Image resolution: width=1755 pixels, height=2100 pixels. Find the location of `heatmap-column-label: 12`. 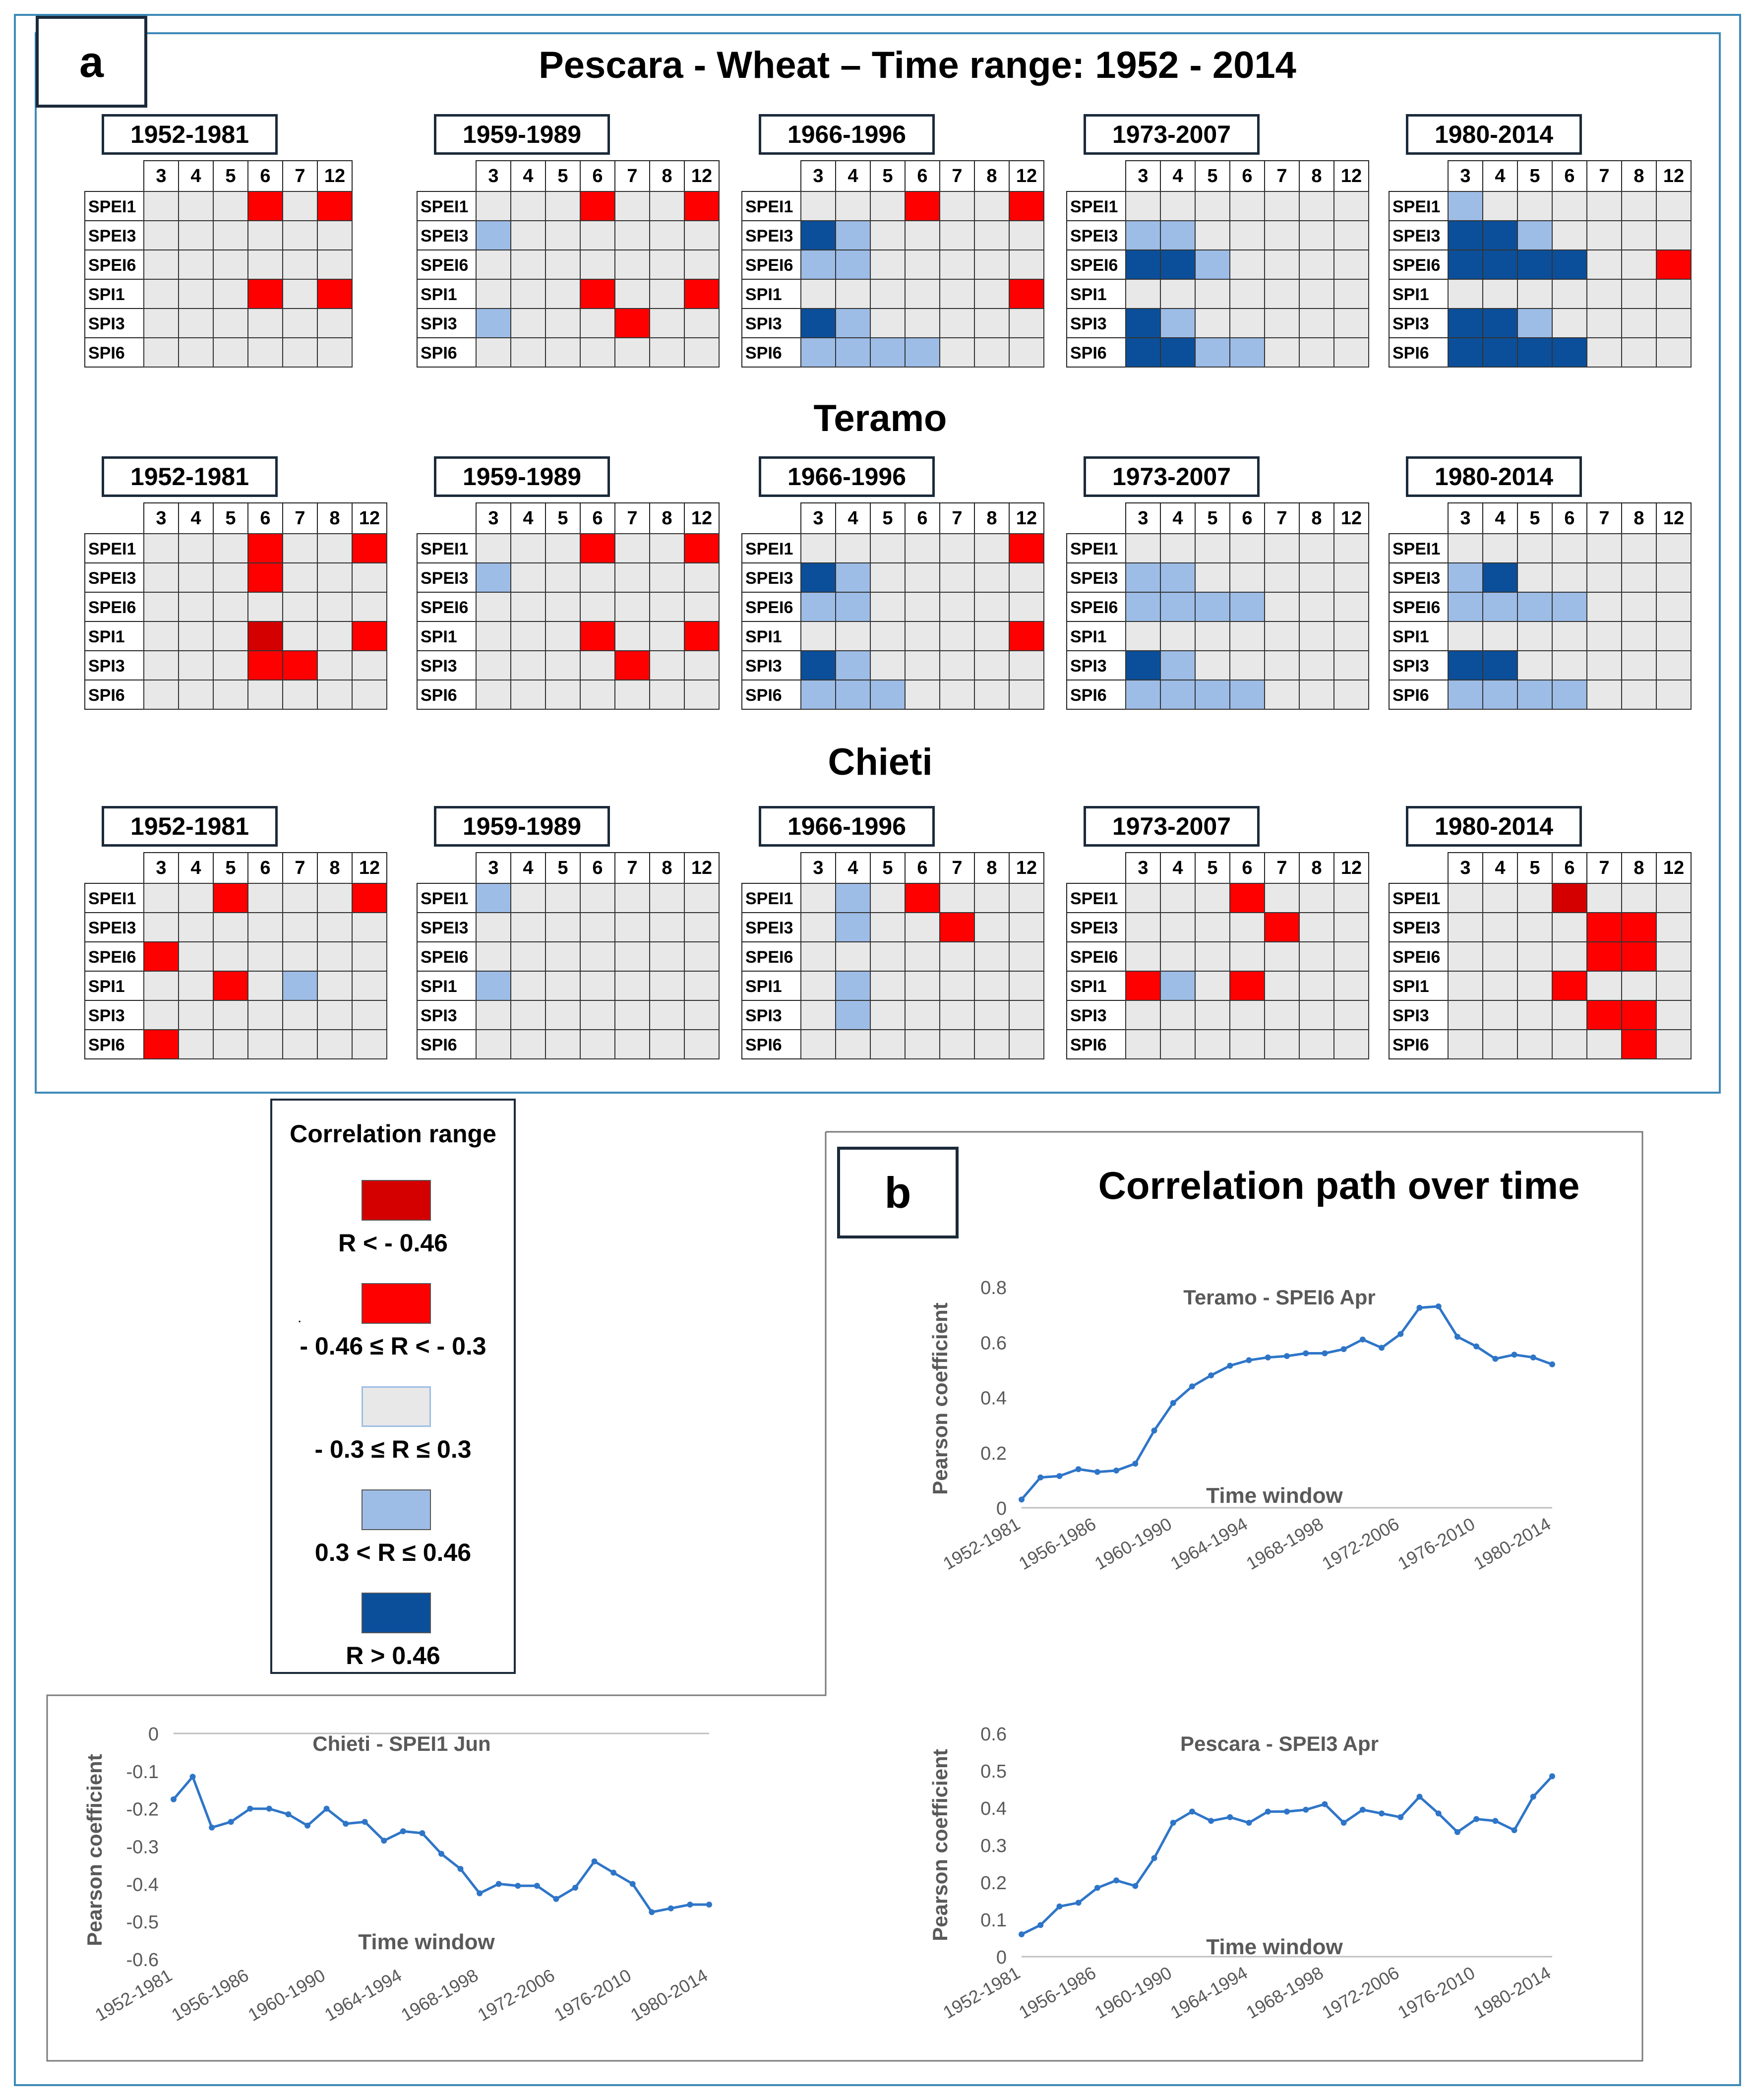

heatmap-column-label: 12 is located at coordinates (369, 518).